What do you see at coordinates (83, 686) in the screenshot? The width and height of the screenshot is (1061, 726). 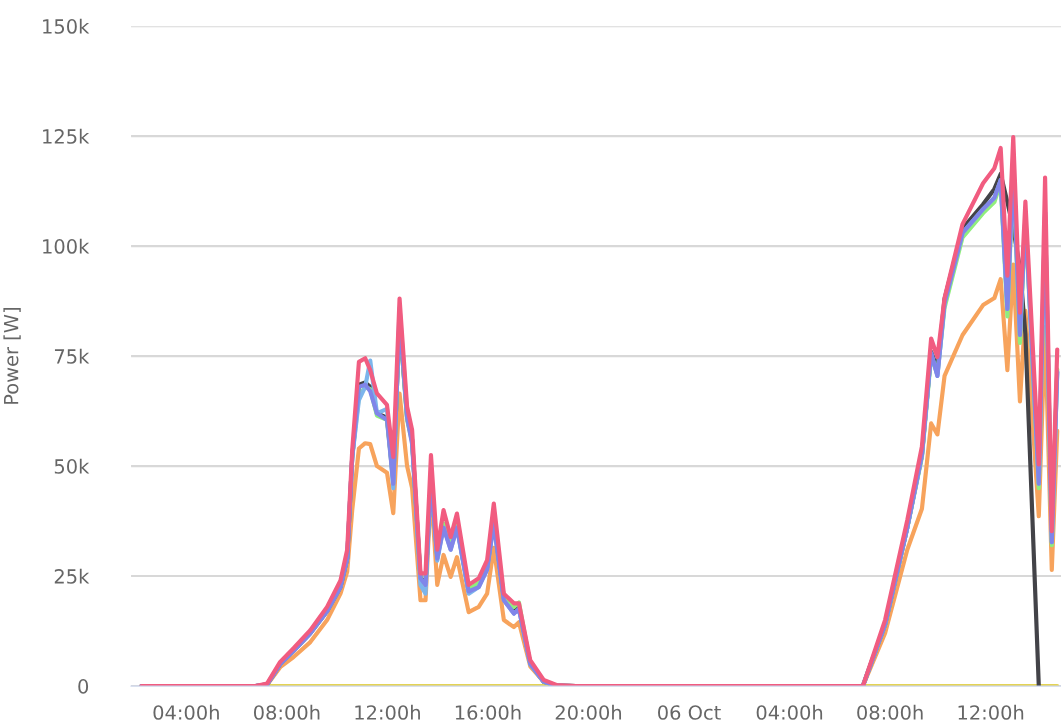 I see `y-tick-label: 0` at bounding box center [83, 686].